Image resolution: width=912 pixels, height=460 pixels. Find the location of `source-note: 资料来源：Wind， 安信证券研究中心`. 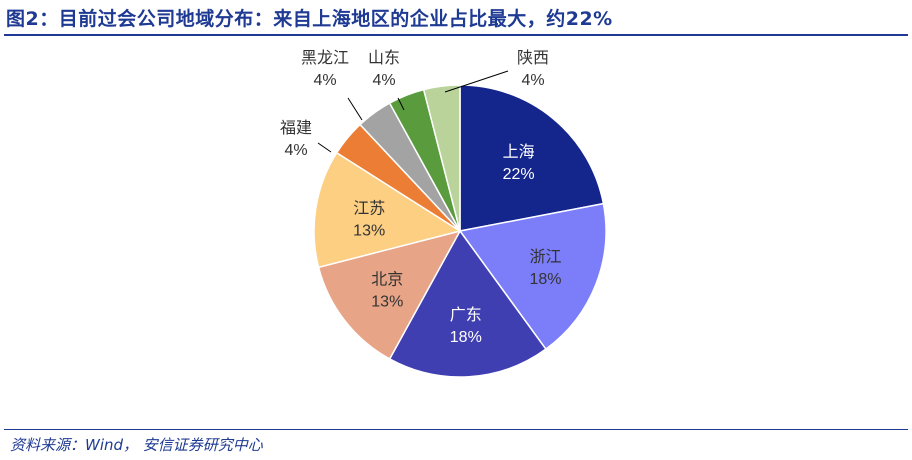

source-note: 资料来源：Wind， 安信证券研究中心 is located at coordinates (136, 445).